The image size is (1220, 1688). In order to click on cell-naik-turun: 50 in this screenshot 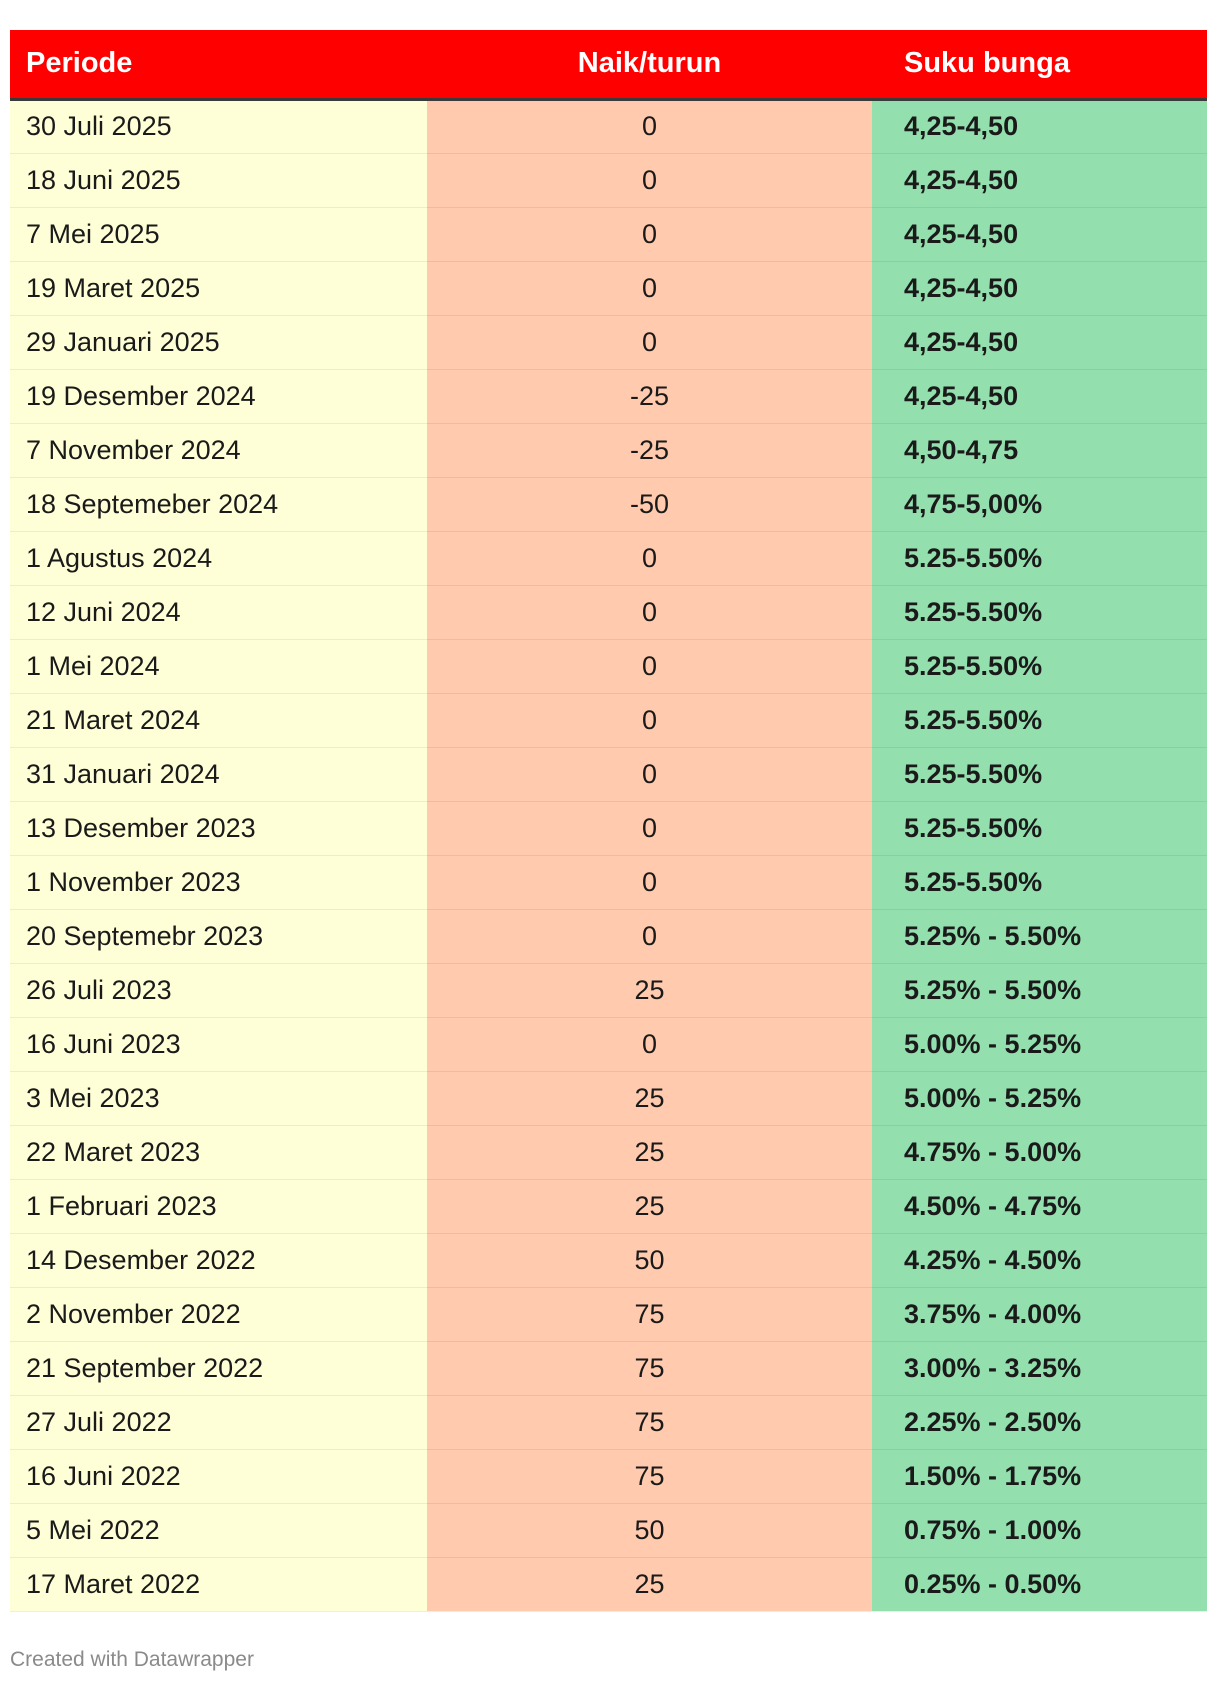, I will do `click(649, 1260)`.